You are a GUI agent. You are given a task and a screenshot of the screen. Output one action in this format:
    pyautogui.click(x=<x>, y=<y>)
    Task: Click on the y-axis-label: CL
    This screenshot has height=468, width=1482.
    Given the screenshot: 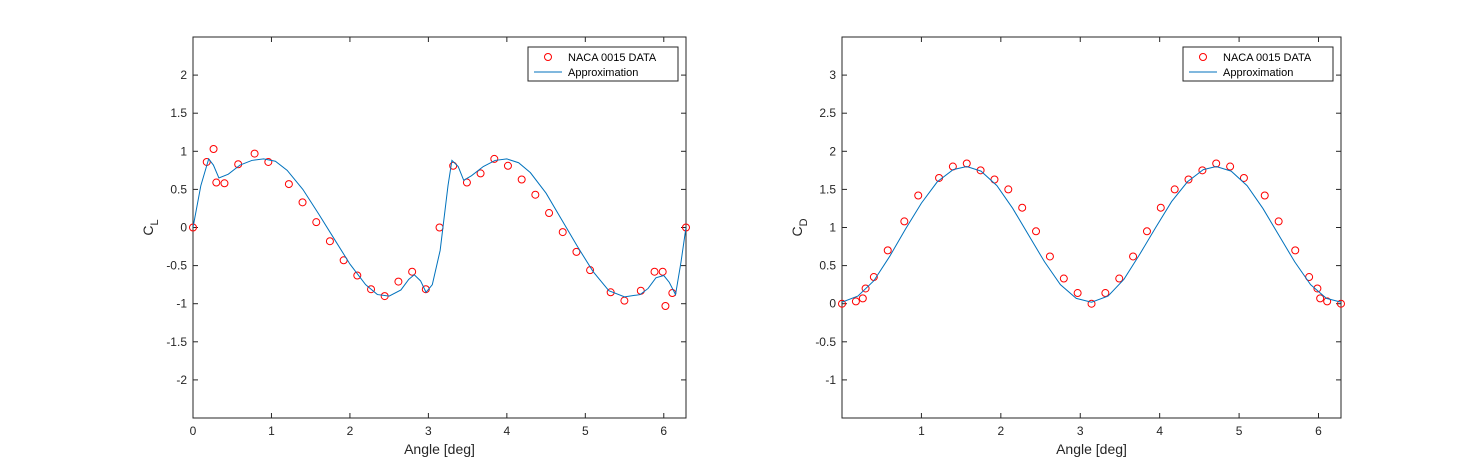 What is the action you would take?
    pyautogui.click(x=150, y=227)
    